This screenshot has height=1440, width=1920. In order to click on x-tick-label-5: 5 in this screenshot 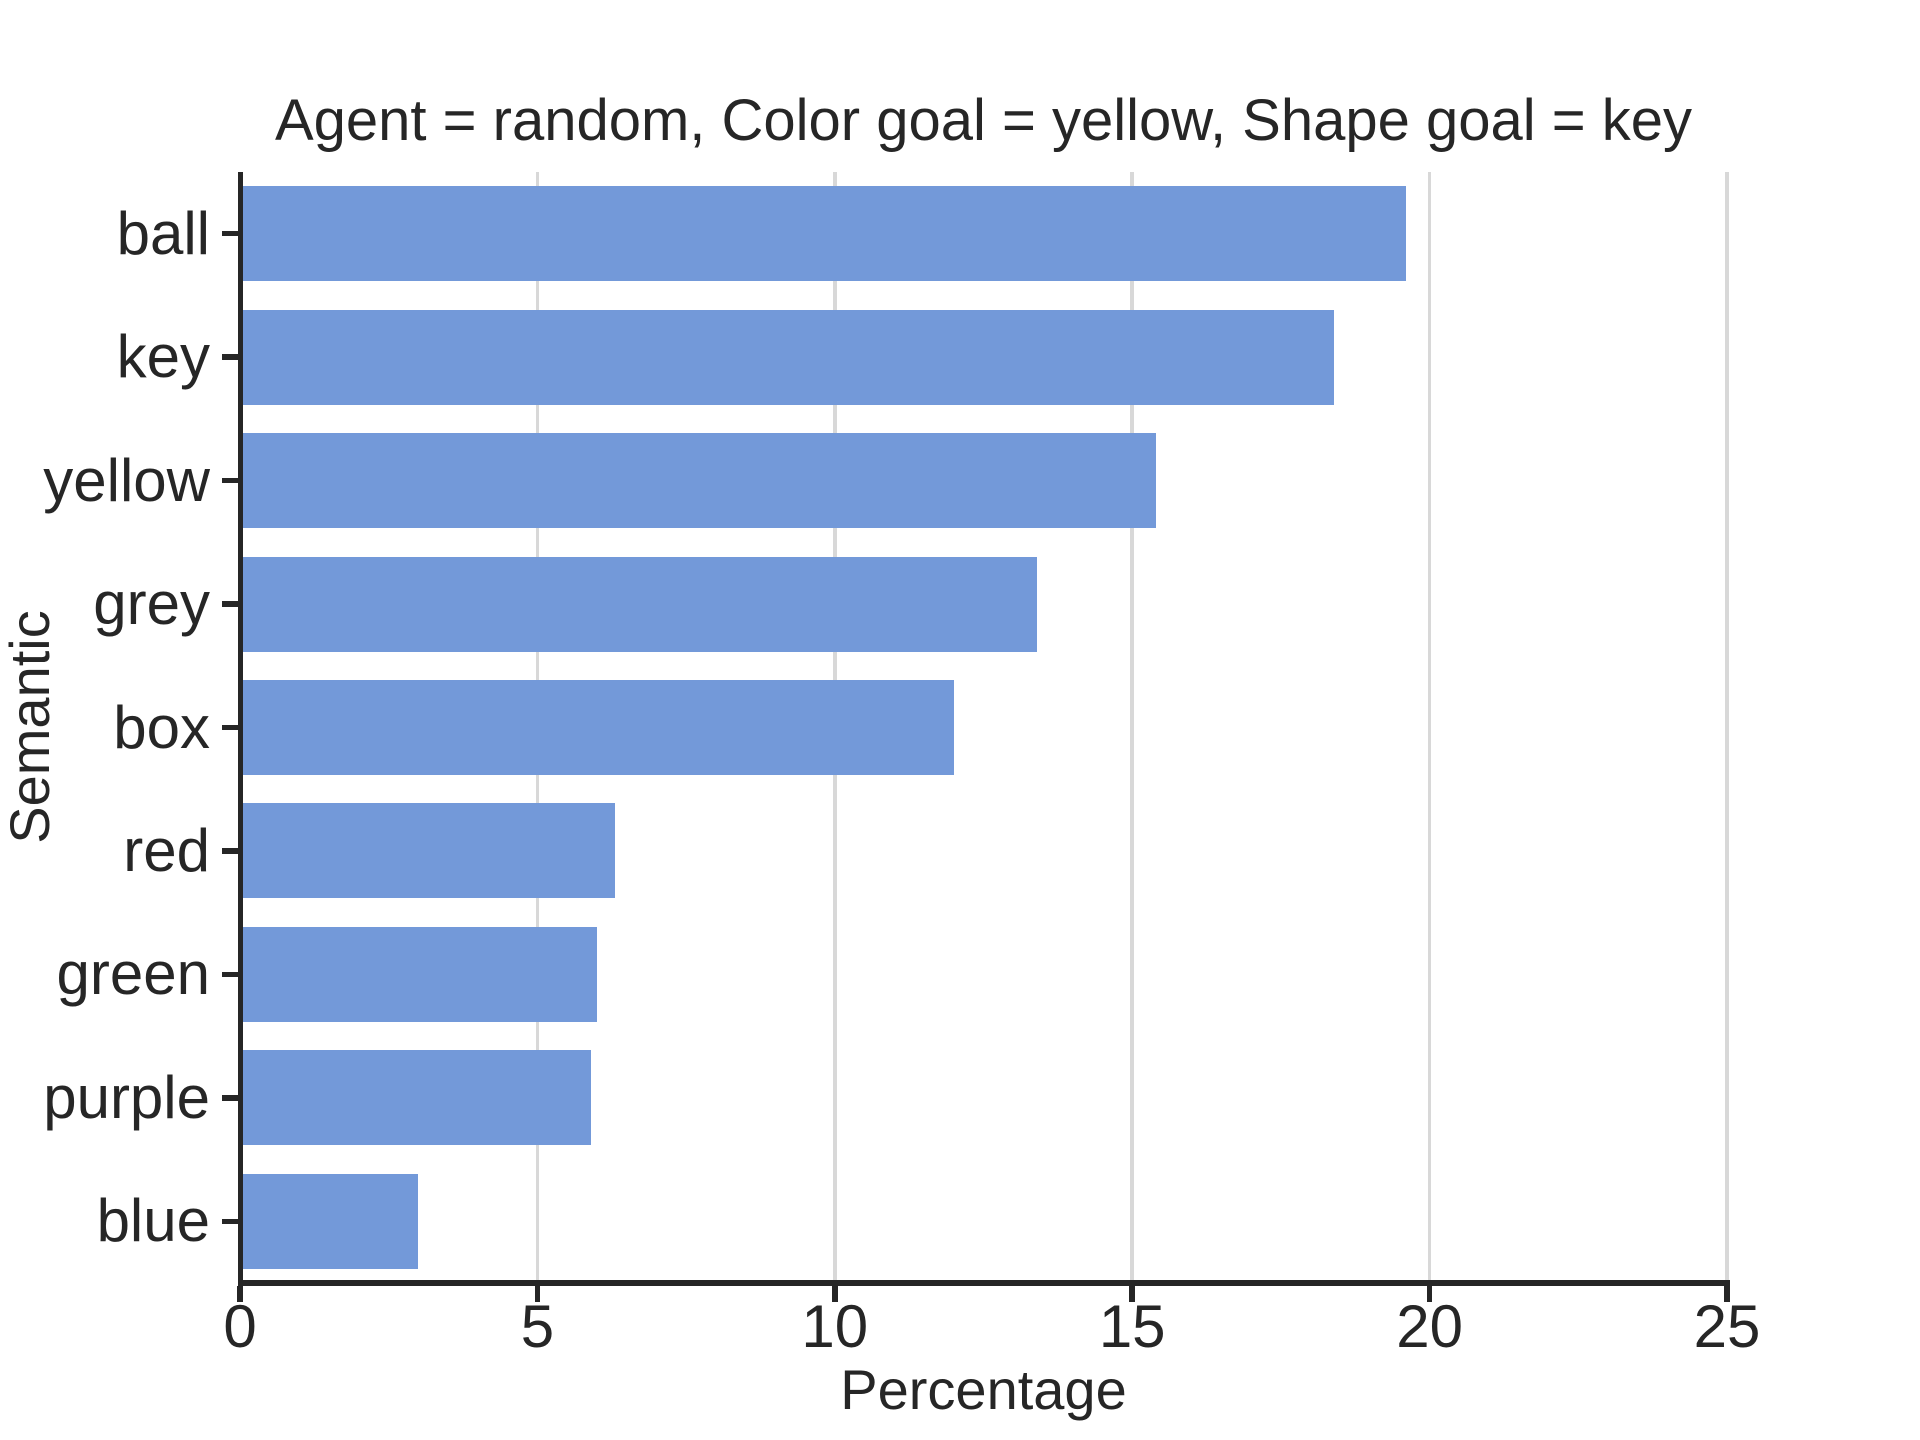, I will do `click(537, 1326)`.